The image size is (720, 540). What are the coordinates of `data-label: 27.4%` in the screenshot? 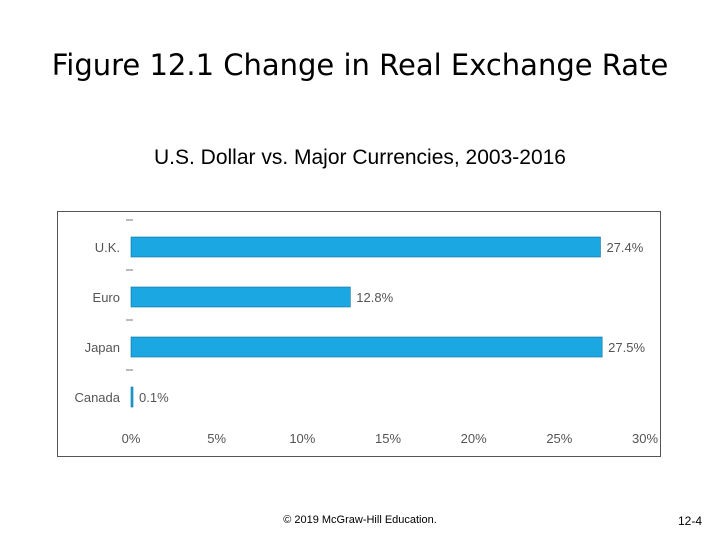 It's located at (624, 247).